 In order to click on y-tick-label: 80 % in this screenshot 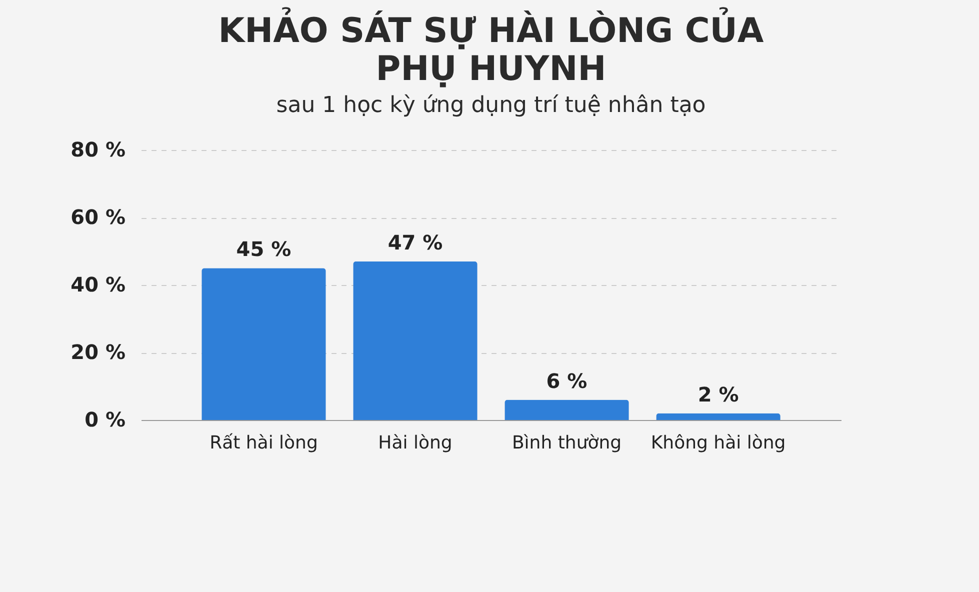, I will do `click(98, 150)`.